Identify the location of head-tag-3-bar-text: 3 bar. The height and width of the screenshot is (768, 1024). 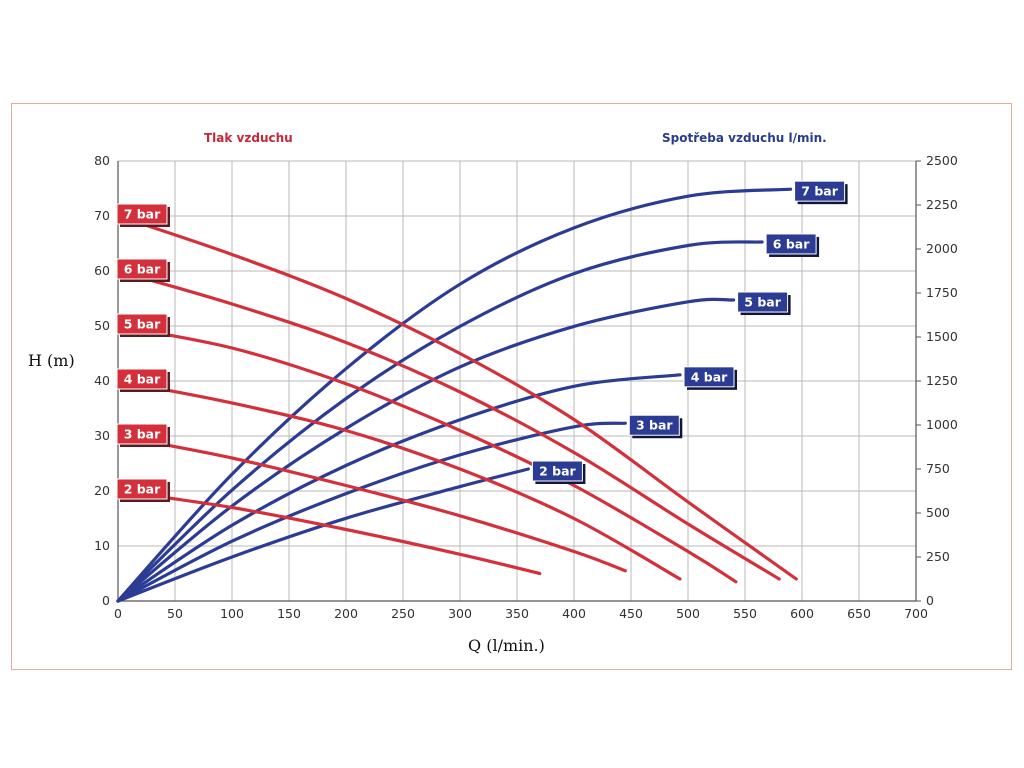
(142, 434).